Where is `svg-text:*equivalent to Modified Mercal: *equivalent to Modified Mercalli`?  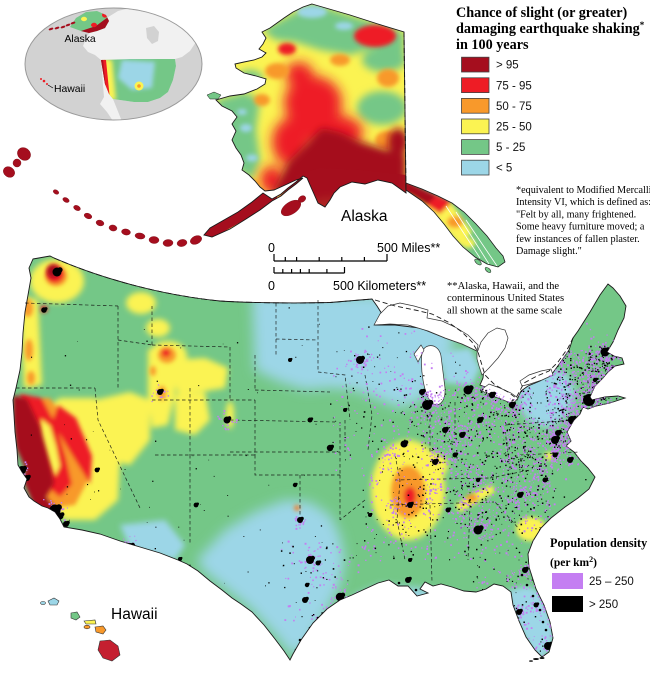 svg-text:*equivalent to Modified Mercal: *equivalent to Modified Mercalli is located at coordinates (583, 190).